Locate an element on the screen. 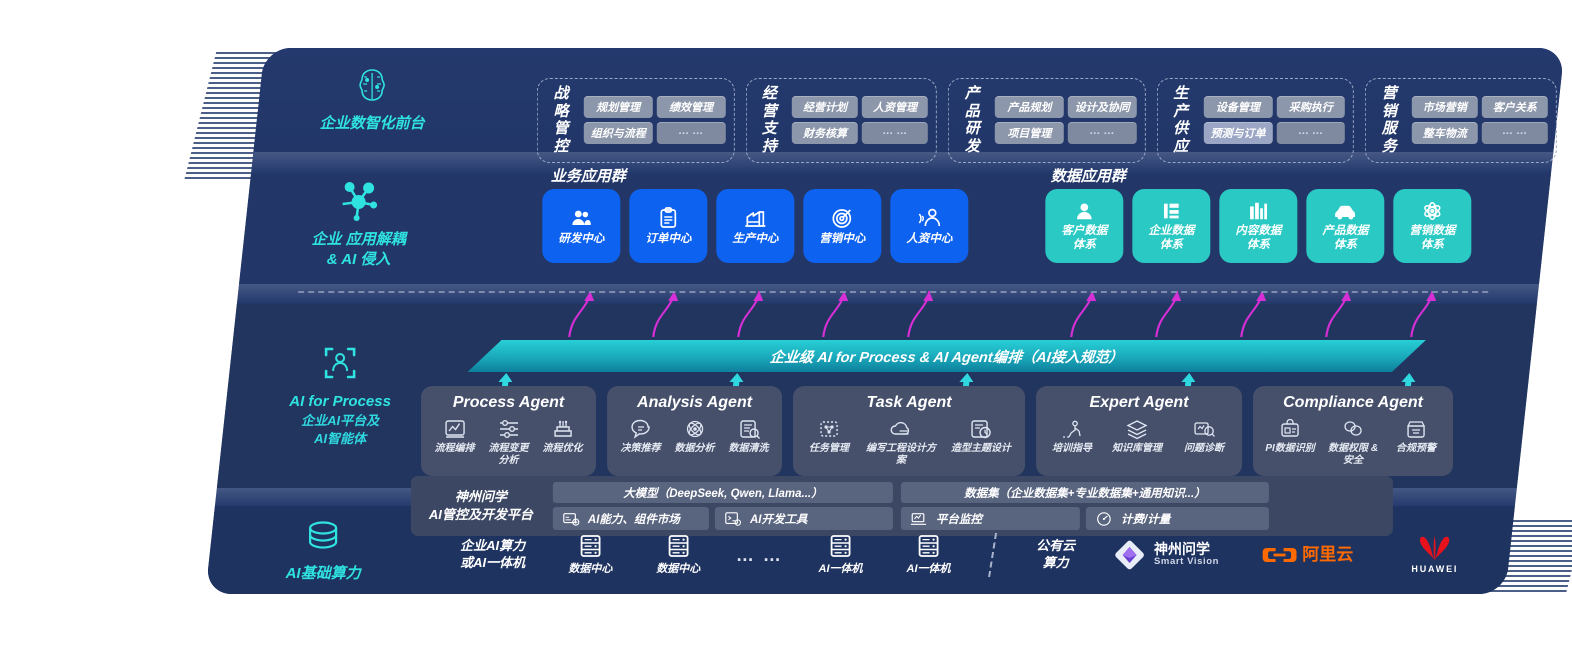 The width and height of the screenshot is (1572, 647). capability-label: 合规预警 is located at coordinates (1416, 448).